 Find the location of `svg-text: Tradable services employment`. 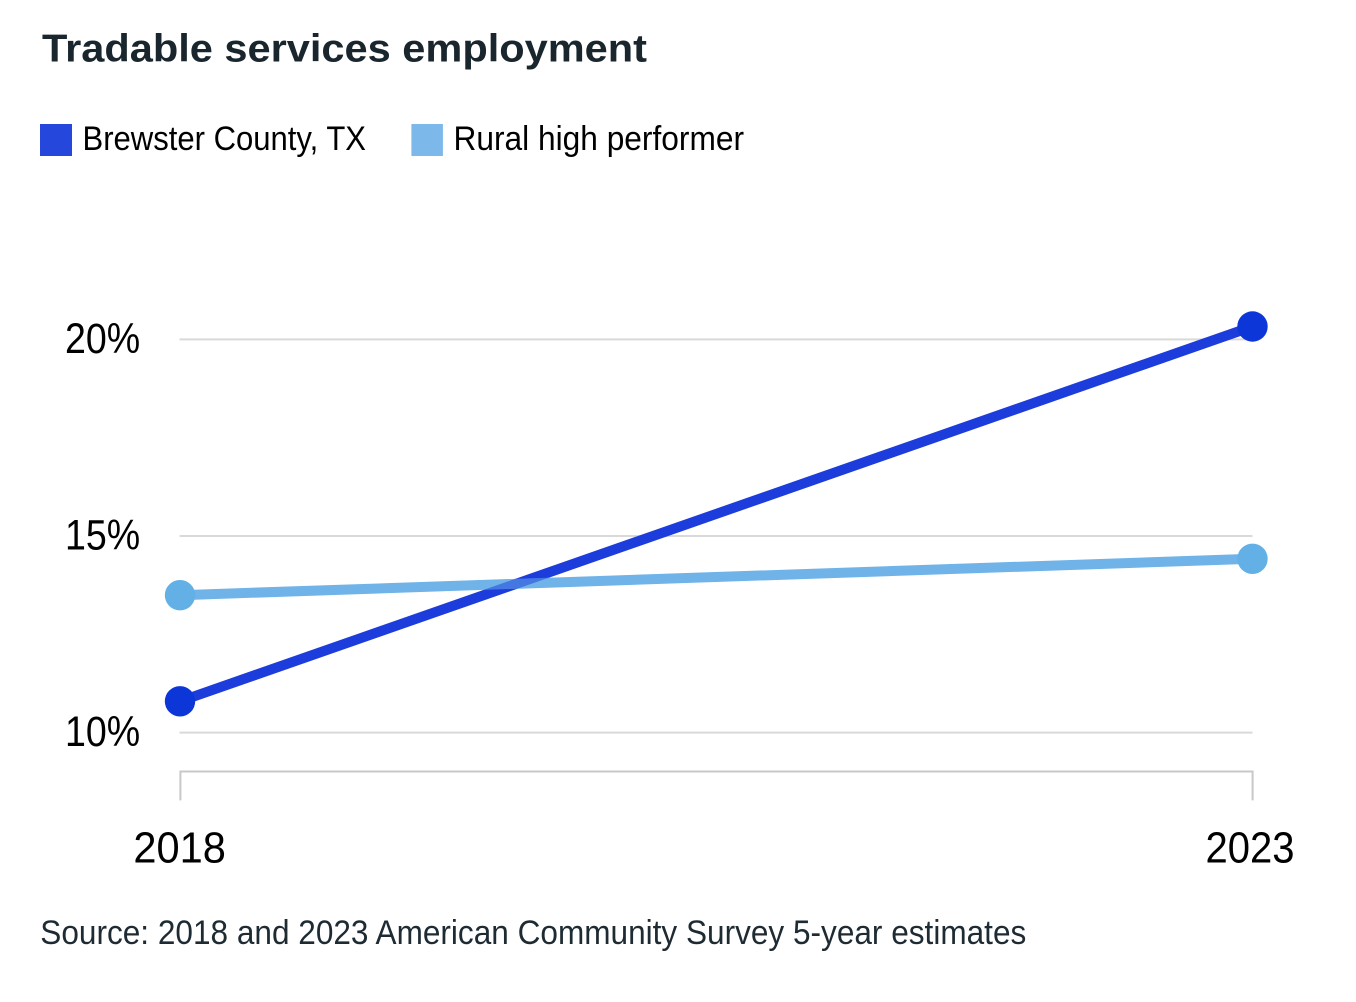

svg-text: Tradable services employment is located at coordinates (344, 49).